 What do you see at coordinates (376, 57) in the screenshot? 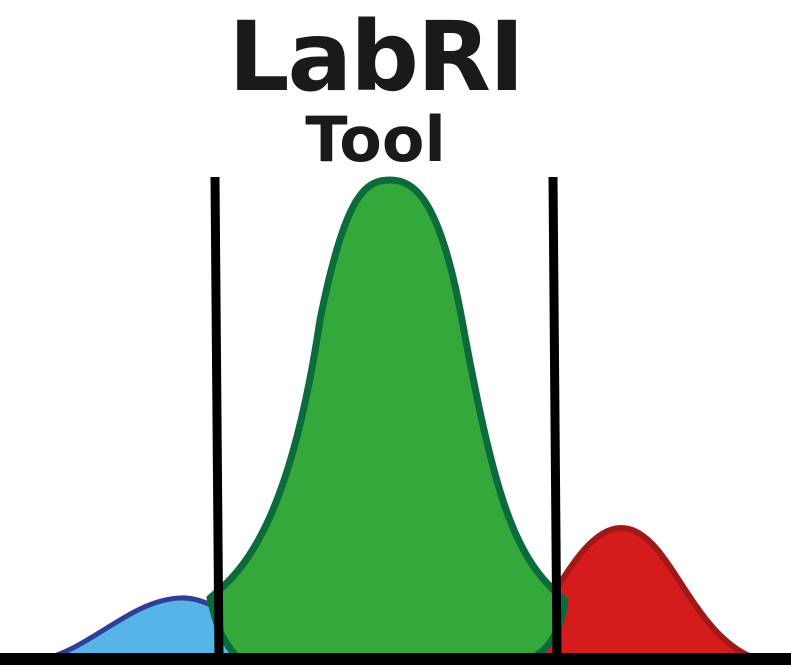
I see `logo-title: LabRI` at bounding box center [376, 57].